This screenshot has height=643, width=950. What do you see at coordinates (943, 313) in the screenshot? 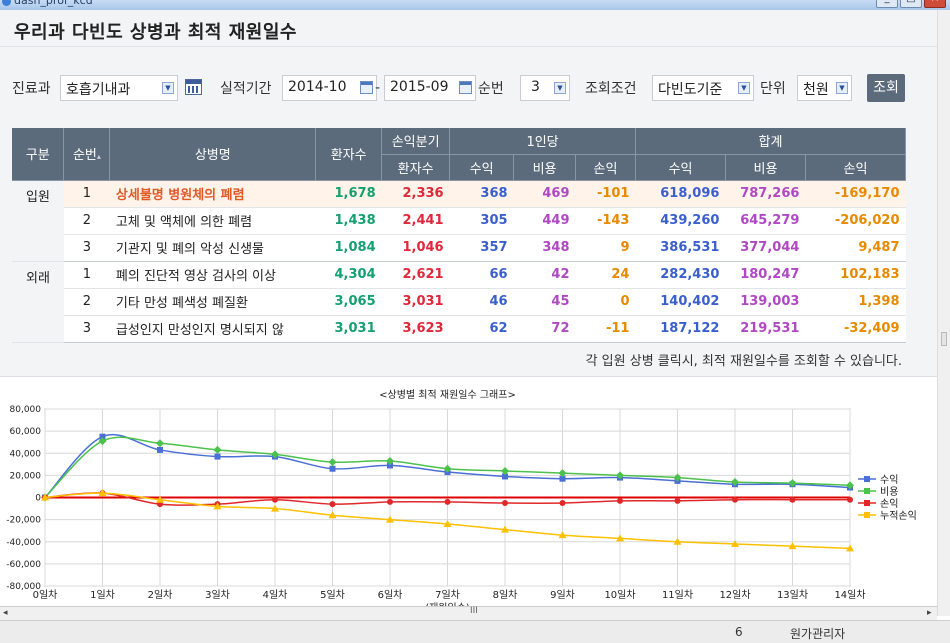
I see `vertical-scrollbar` at bounding box center [943, 313].